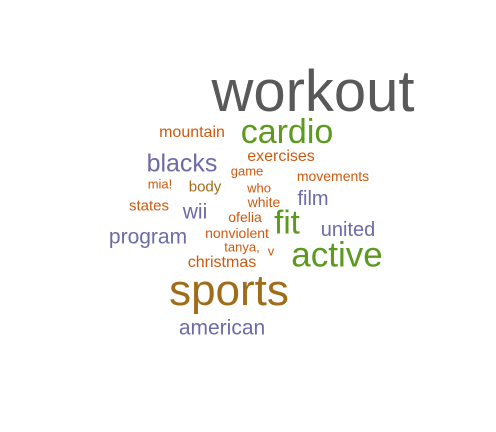  What do you see at coordinates (205, 187) in the screenshot?
I see `word-body: body` at bounding box center [205, 187].